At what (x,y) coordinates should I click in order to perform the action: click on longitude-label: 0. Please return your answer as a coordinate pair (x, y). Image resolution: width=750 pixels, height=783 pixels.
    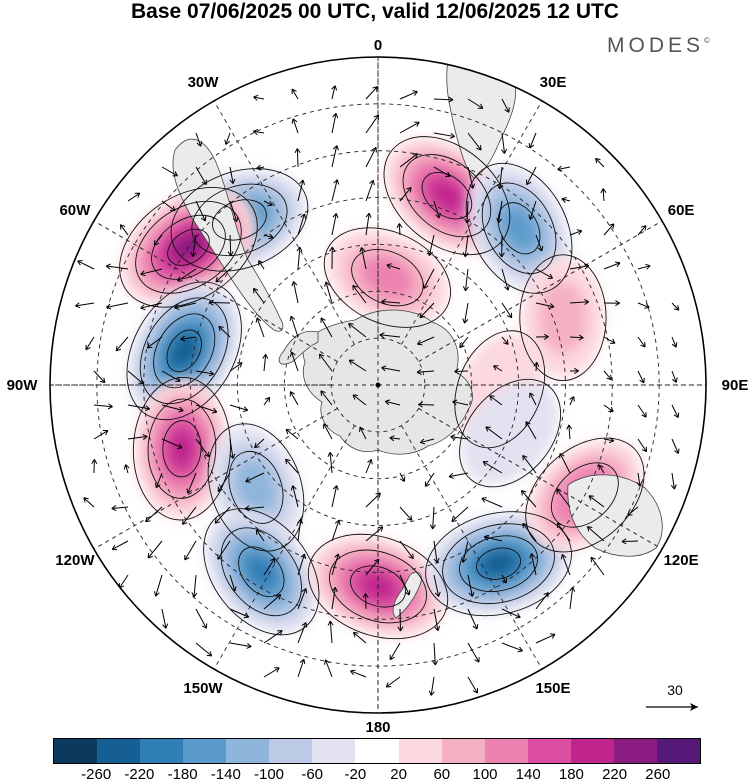
    Looking at the image, I should click on (378, 45).